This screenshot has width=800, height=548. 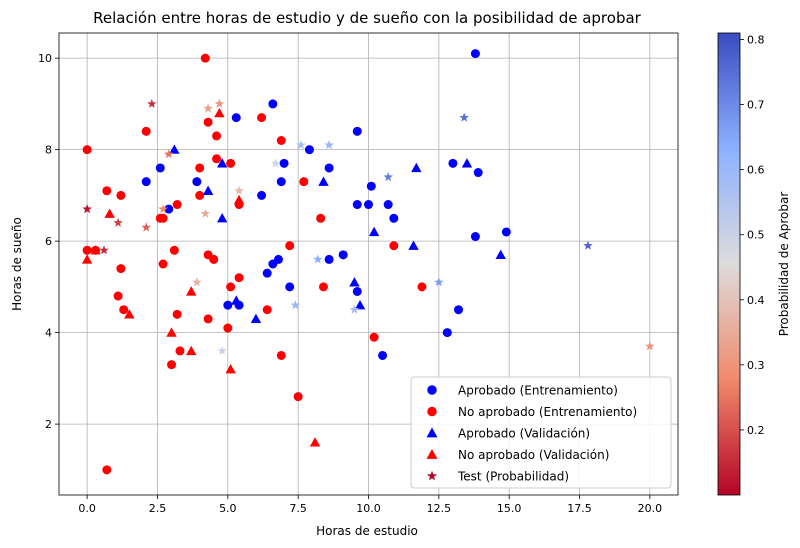 I want to click on colorbar-tick-label: 0.5, so click(x=756, y=235).